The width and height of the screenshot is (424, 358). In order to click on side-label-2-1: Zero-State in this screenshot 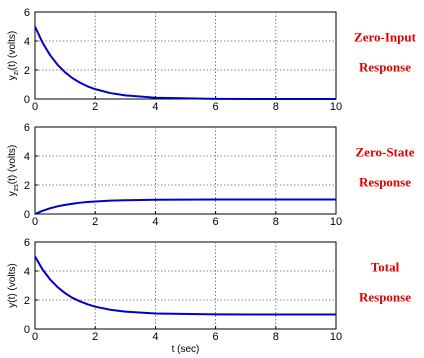, I will do `click(385, 152)`.